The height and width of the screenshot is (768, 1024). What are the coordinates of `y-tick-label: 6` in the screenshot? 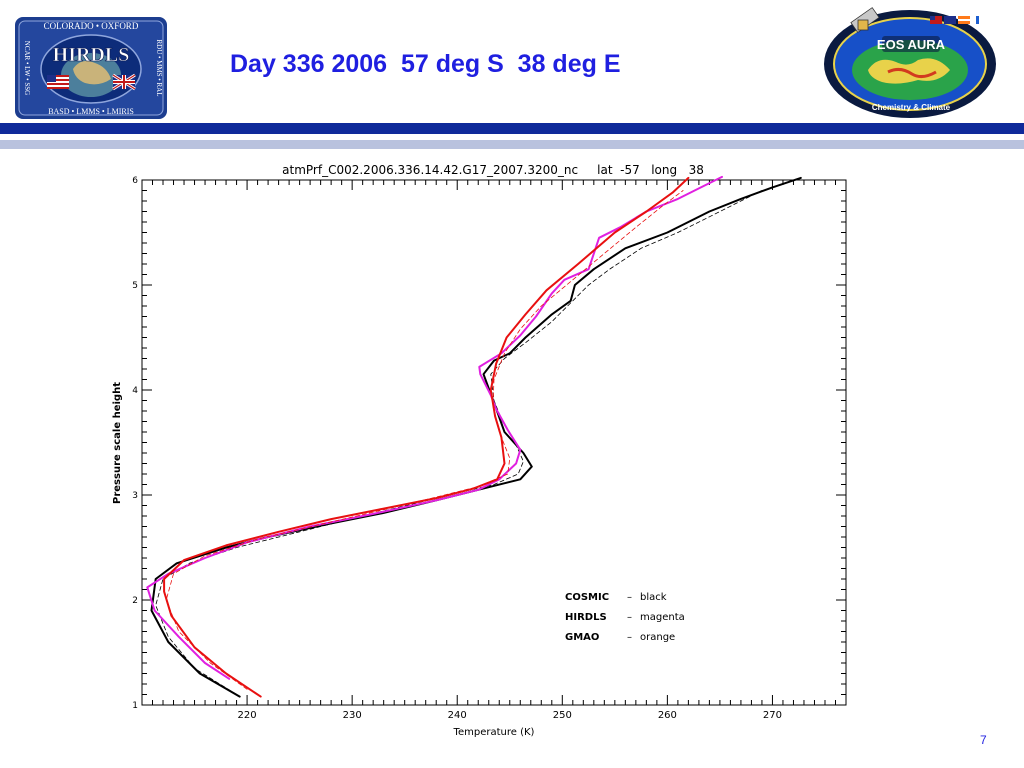 It's located at (135, 181).